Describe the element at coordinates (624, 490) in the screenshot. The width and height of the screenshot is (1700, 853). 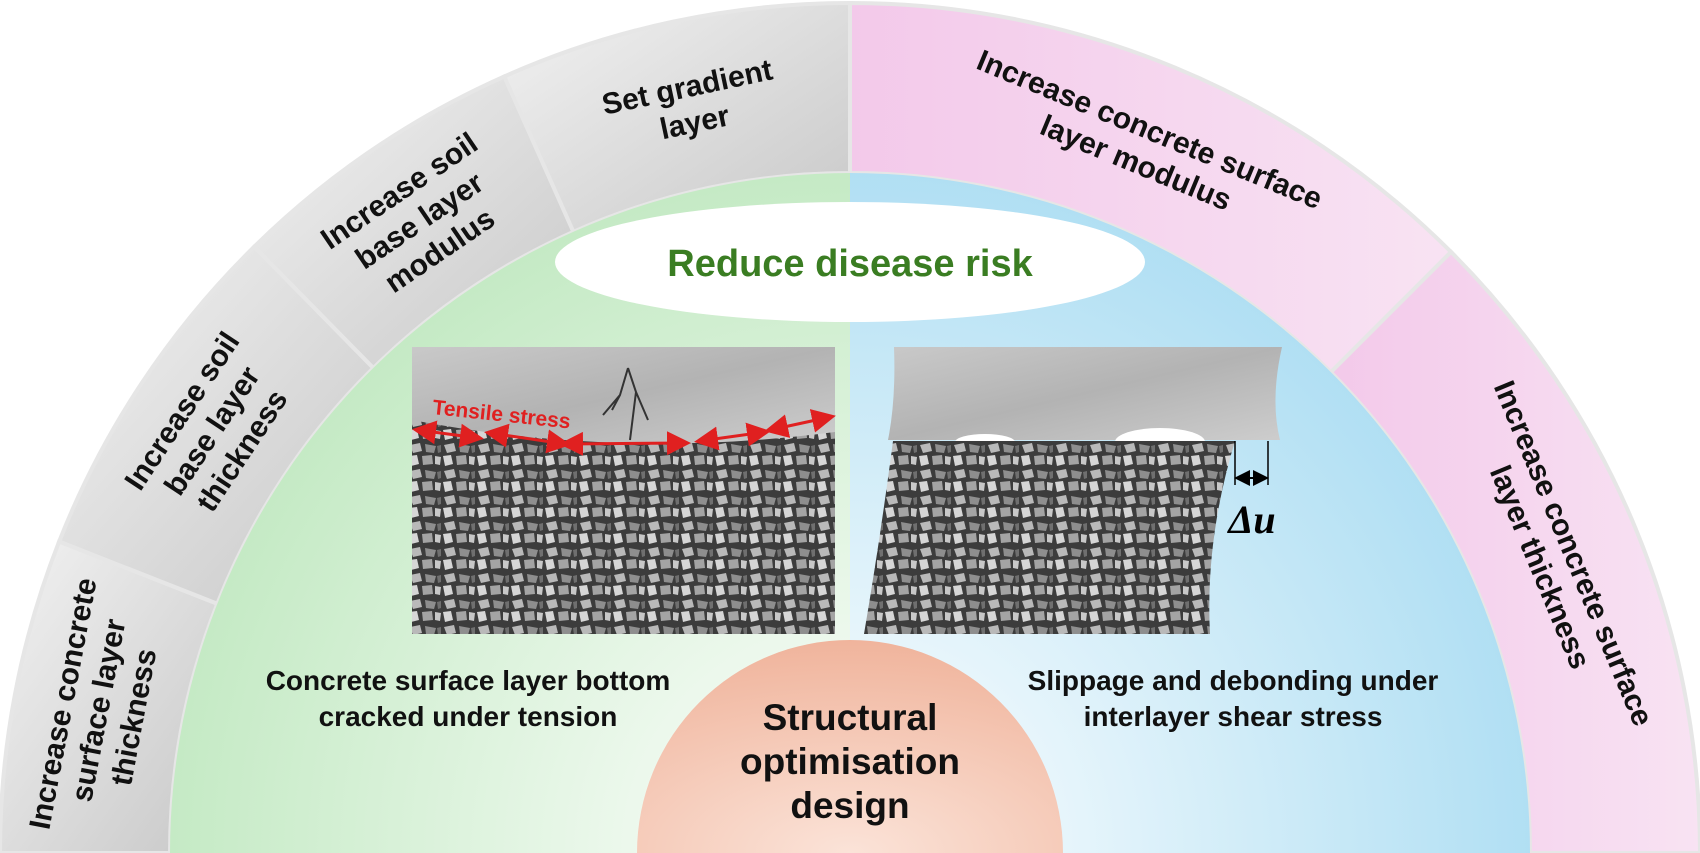
I see `panel-crack: Tensile stress` at that location.